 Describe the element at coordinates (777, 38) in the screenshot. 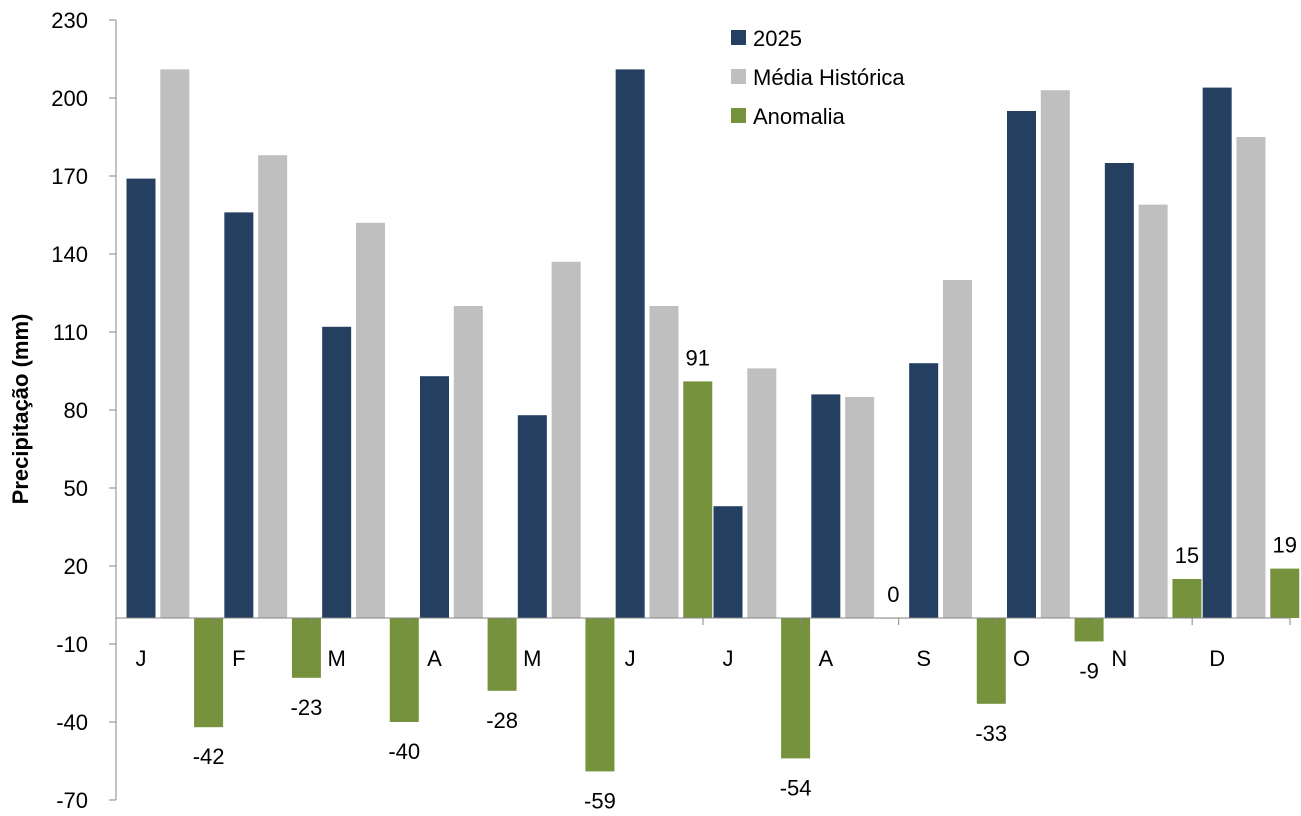

I see `legend-label: 2025` at that location.